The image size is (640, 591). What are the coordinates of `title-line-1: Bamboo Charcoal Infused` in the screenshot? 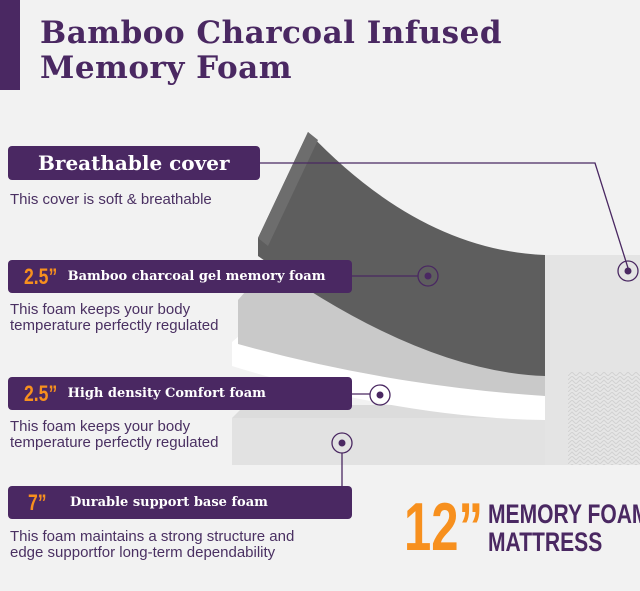 It's located at (271, 33).